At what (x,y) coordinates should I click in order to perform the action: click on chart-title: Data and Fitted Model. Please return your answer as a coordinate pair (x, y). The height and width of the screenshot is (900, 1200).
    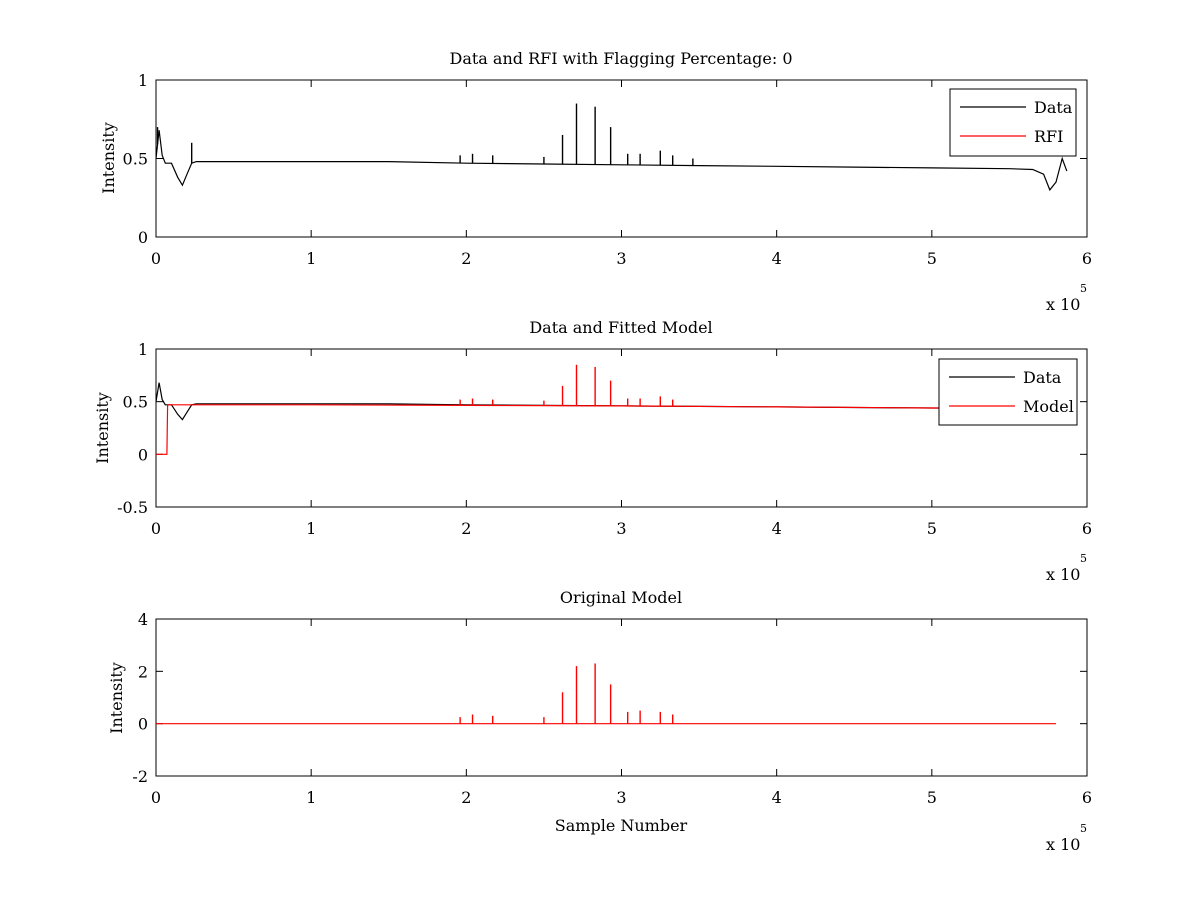
    Looking at the image, I should click on (620, 327).